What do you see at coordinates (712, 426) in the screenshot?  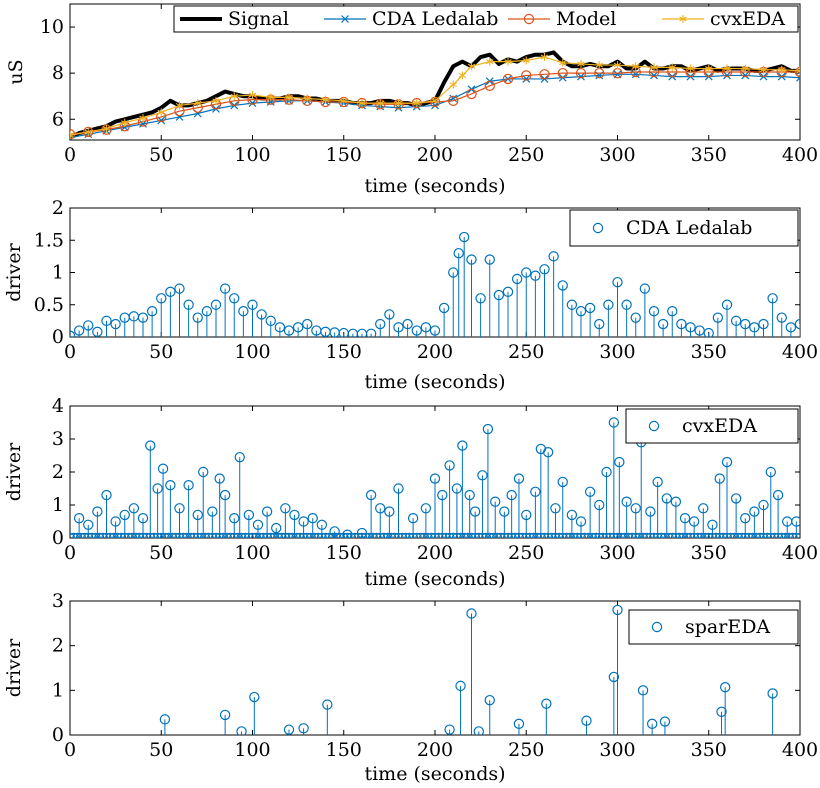 I see `legend: cvxEDA` at bounding box center [712, 426].